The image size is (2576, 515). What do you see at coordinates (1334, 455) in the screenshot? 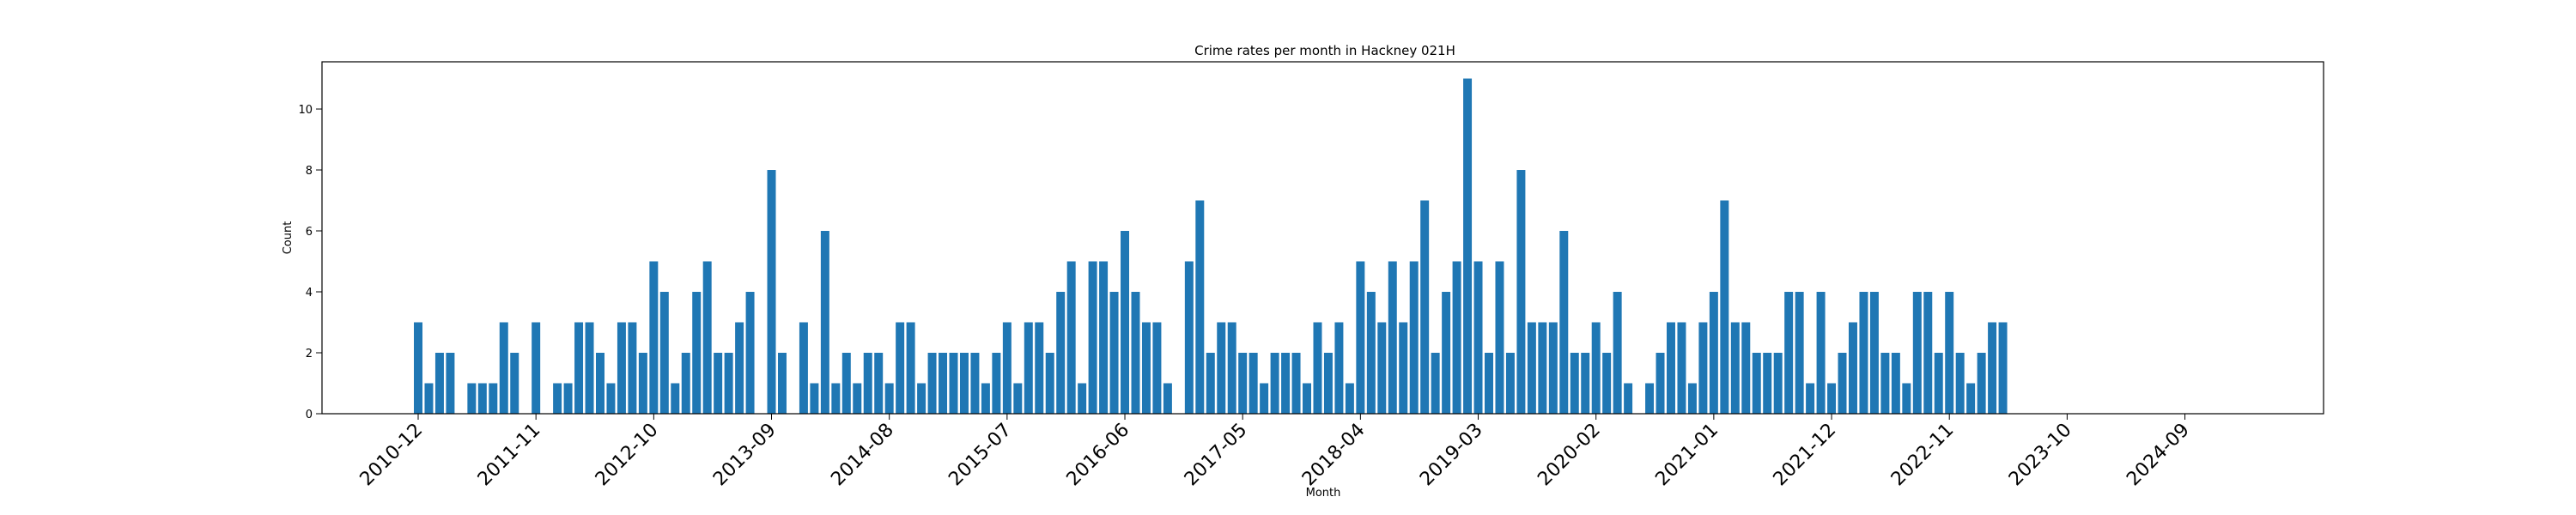
I see `xtick-label: 2018-04` at bounding box center [1334, 455].